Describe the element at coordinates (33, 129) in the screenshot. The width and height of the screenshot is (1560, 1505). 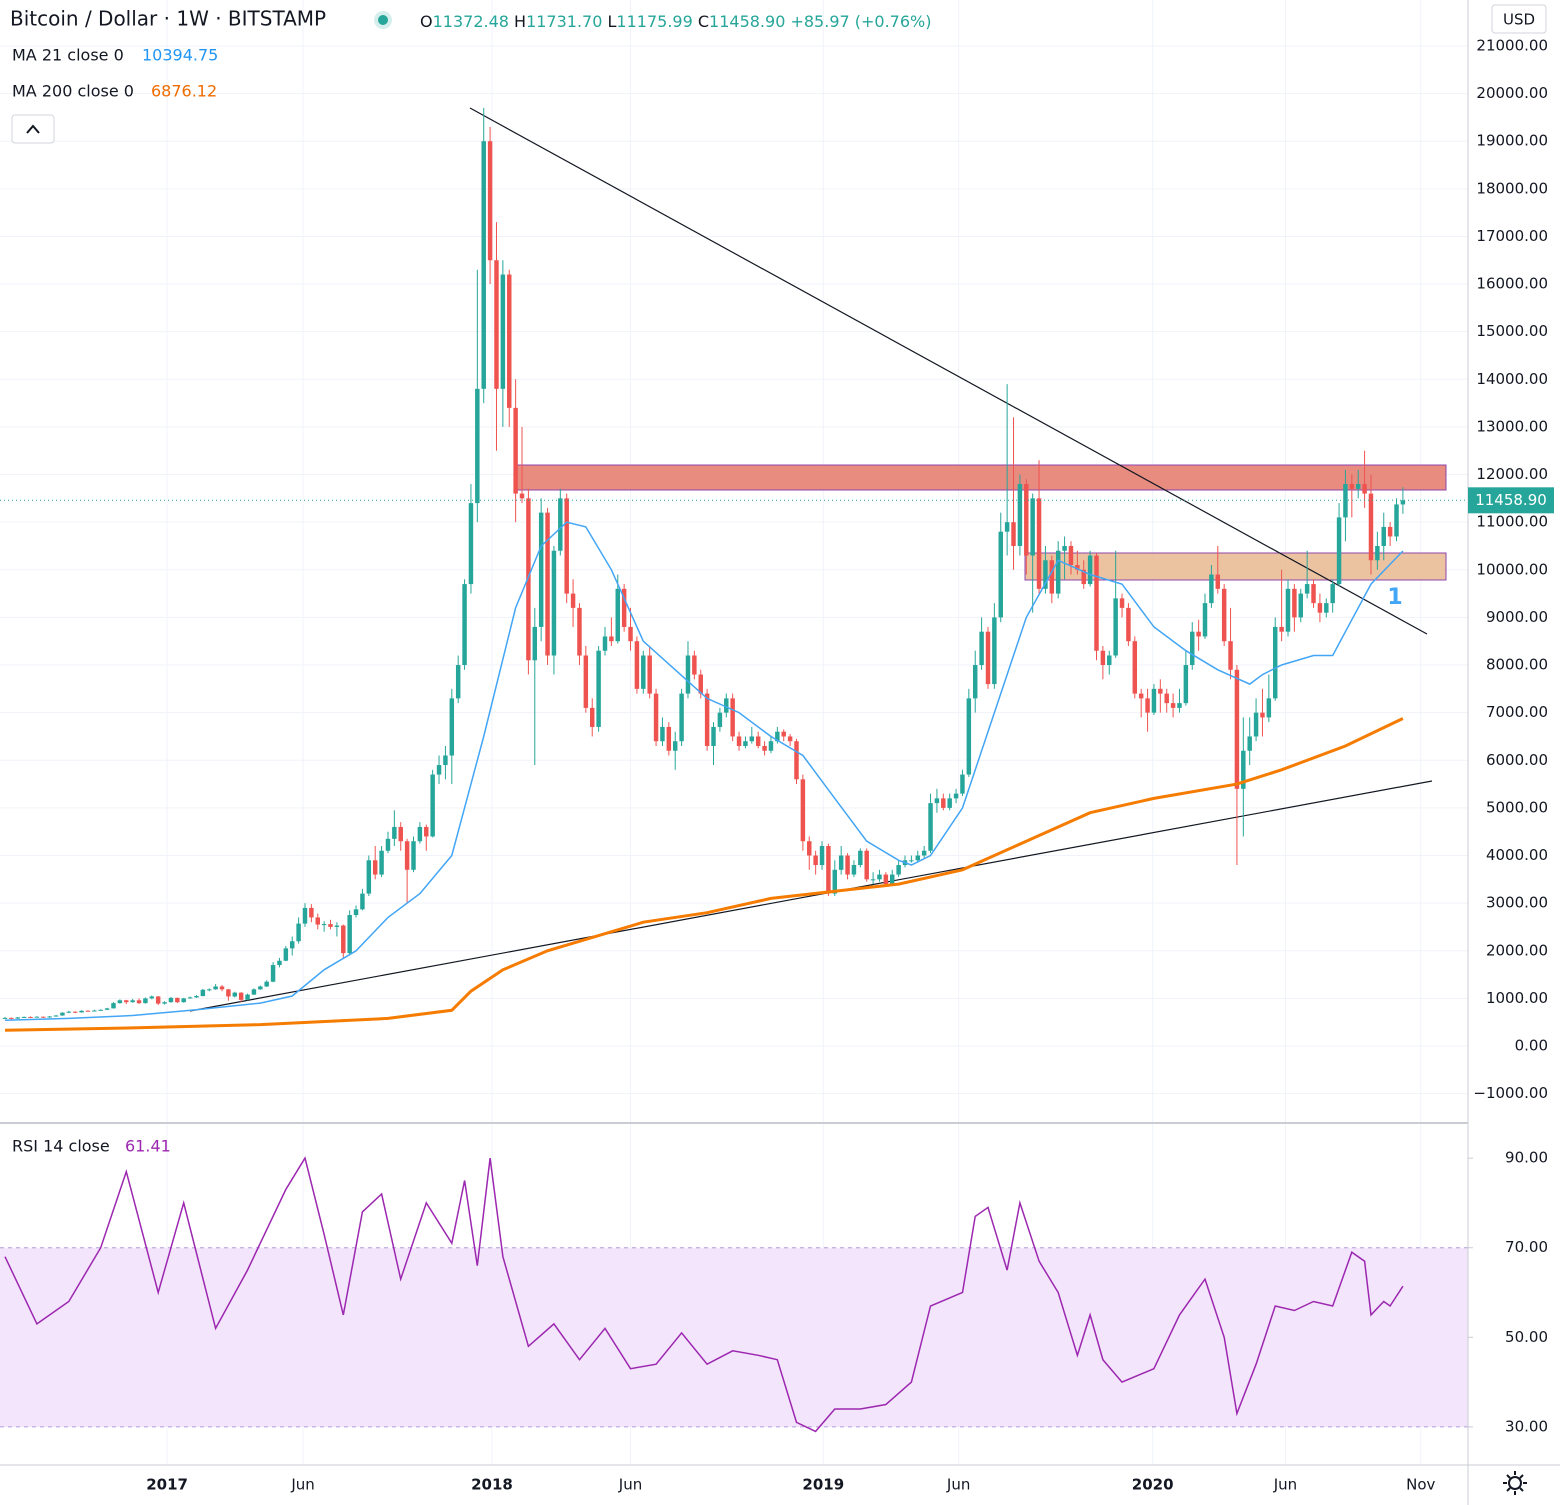
I see `collapse-button` at that location.